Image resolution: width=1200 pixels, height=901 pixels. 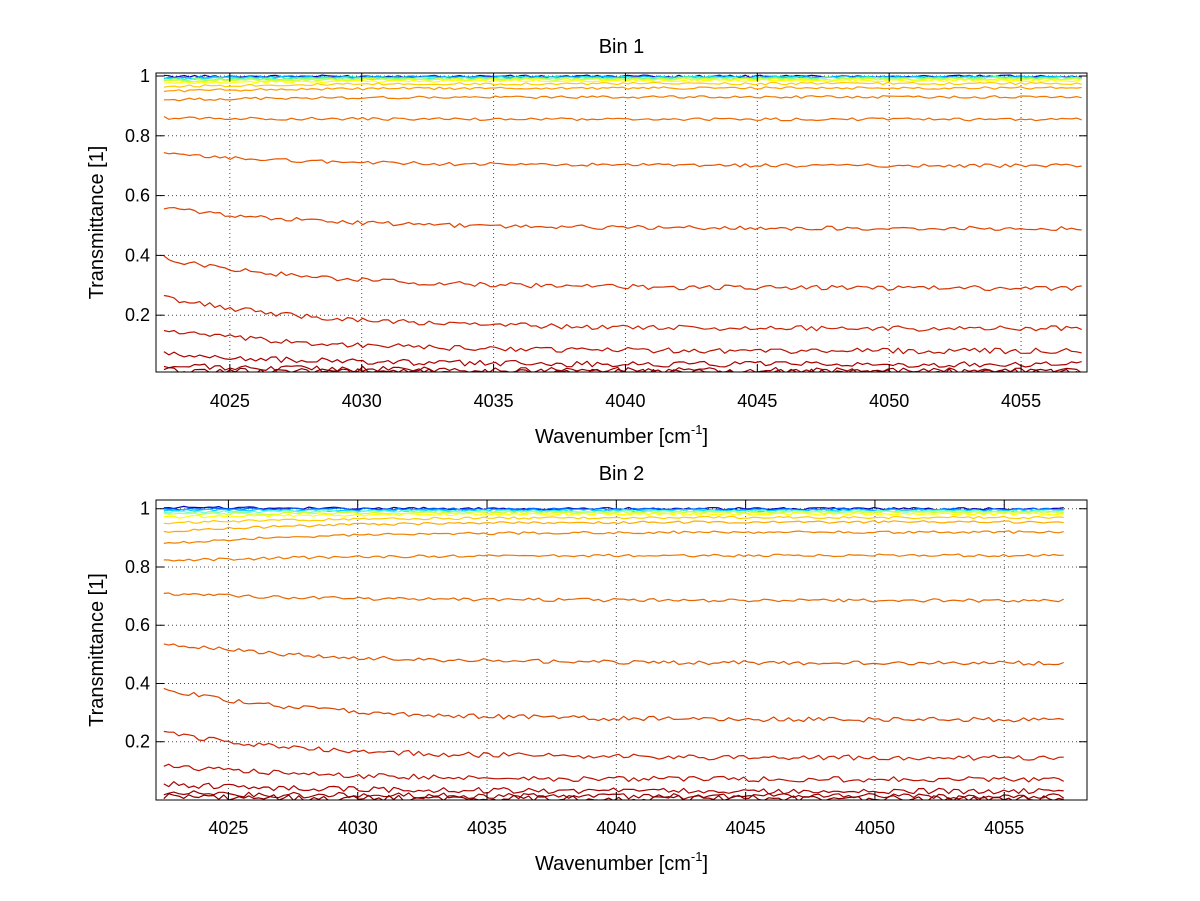 What do you see at coordinates (622, 47) in the screenshot?
I see `chart-title: Bin 1` at bounding box center [622, 47].